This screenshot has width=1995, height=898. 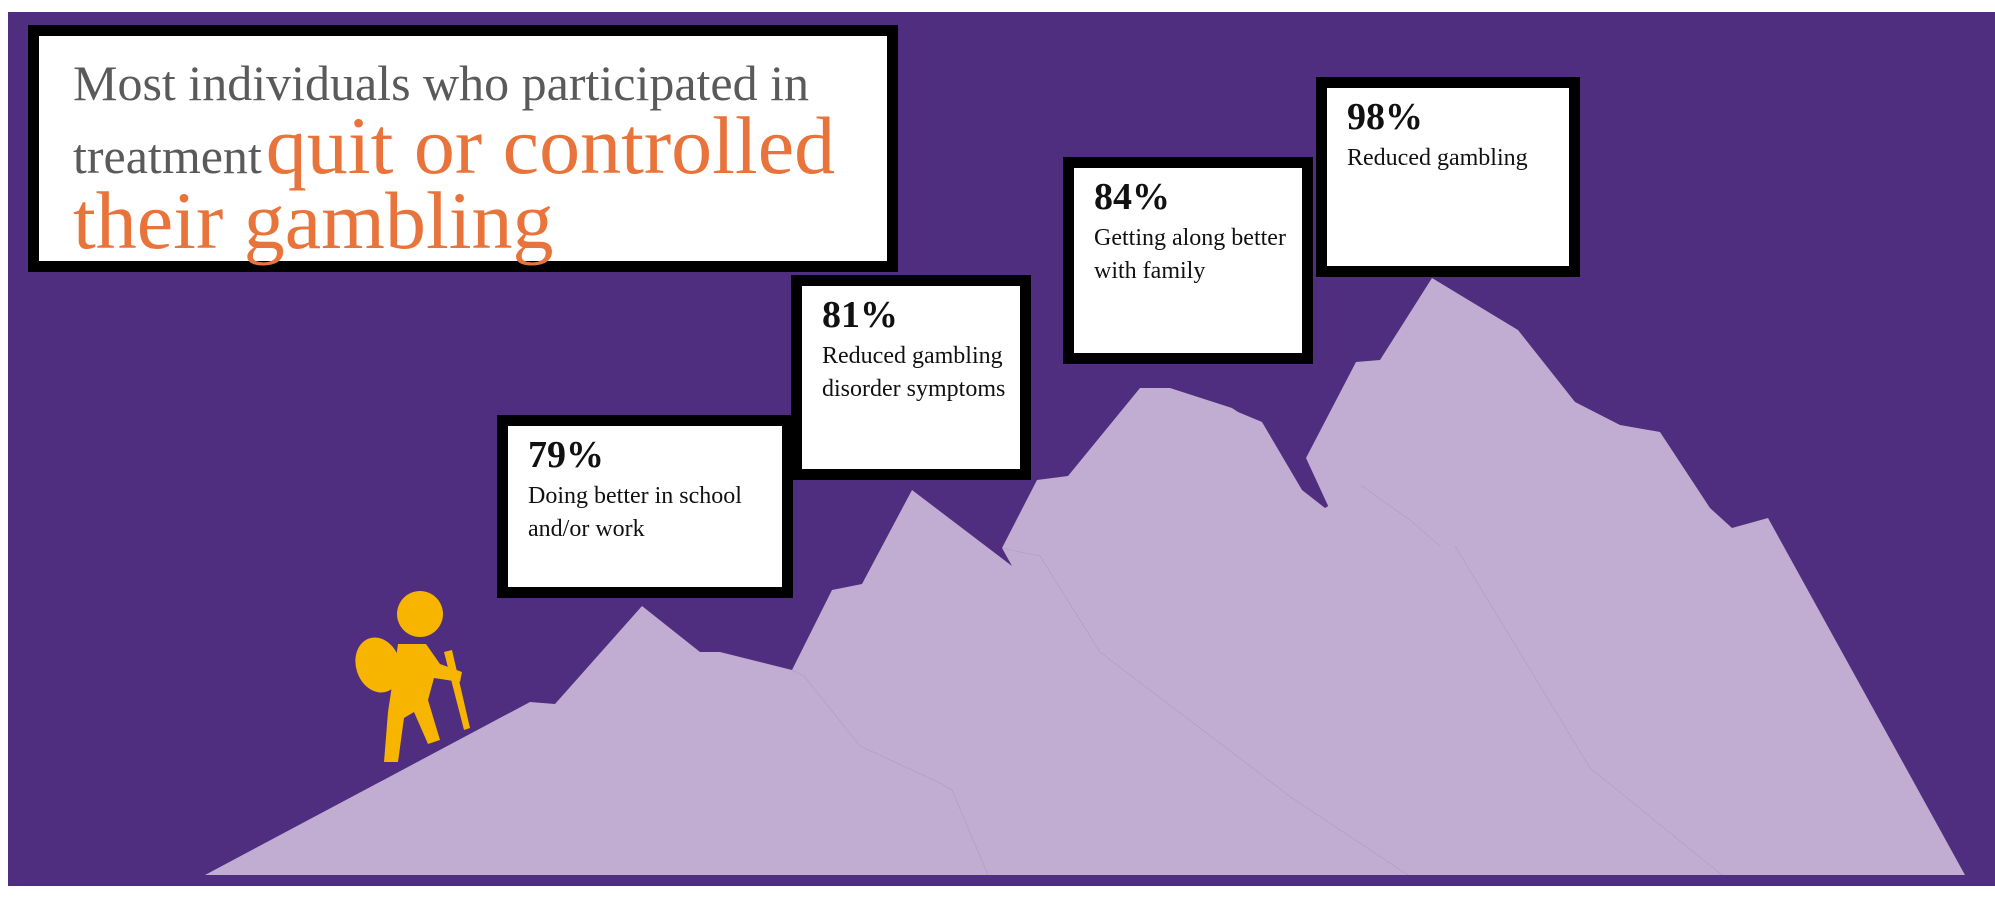 What do you see at coordinates (860, 315) in the screenshot?
I see `stat-percent: 81%` at bounding box center [860, 315].